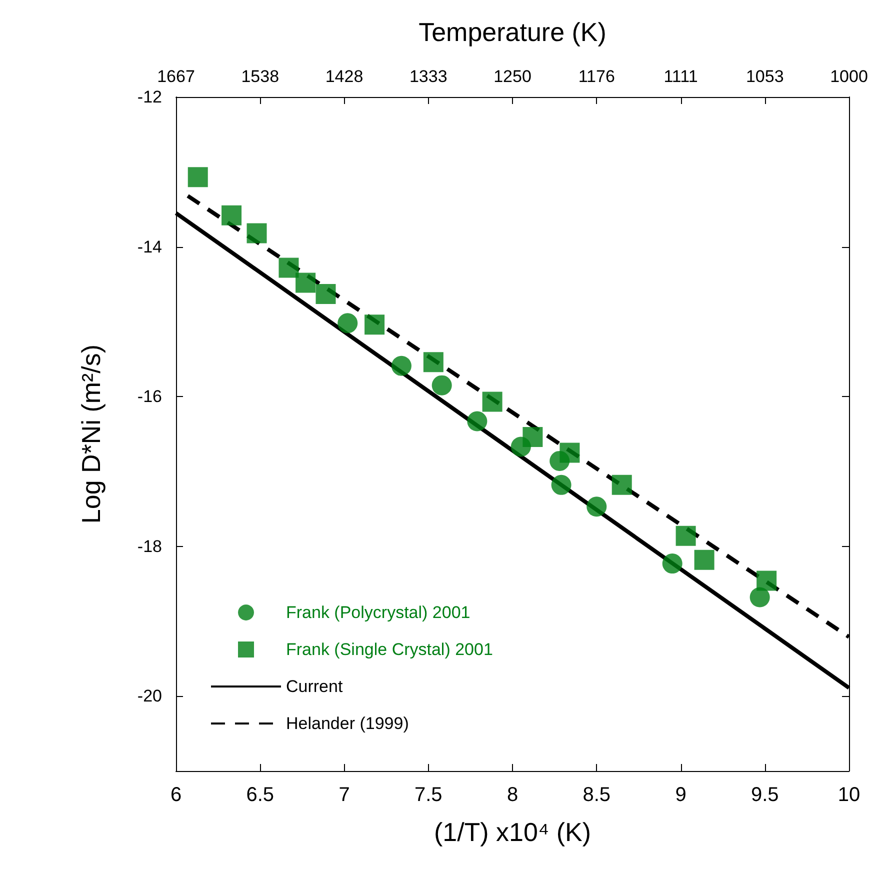  Describe the element at coordinates (260, 795) in the screenshot. I see `x-tick-label: 6.5` at that location.